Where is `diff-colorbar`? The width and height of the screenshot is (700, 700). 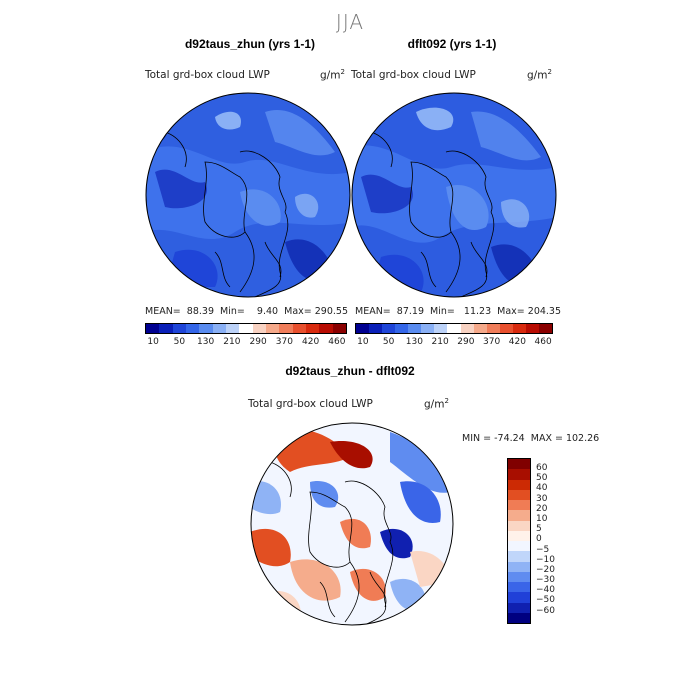 diff-colorbar is located at coordinates (519, 541).